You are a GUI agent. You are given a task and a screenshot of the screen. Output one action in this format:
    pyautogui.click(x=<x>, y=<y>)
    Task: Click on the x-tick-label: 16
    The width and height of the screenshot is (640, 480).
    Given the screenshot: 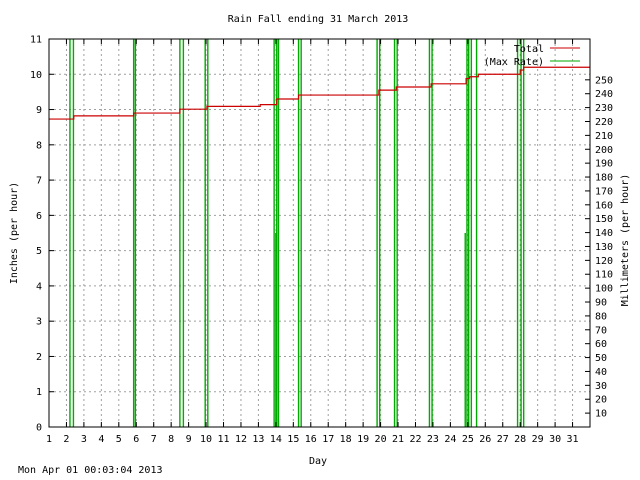 What is the action you would take?
    pyautogui.click(x=311, y=439)
    